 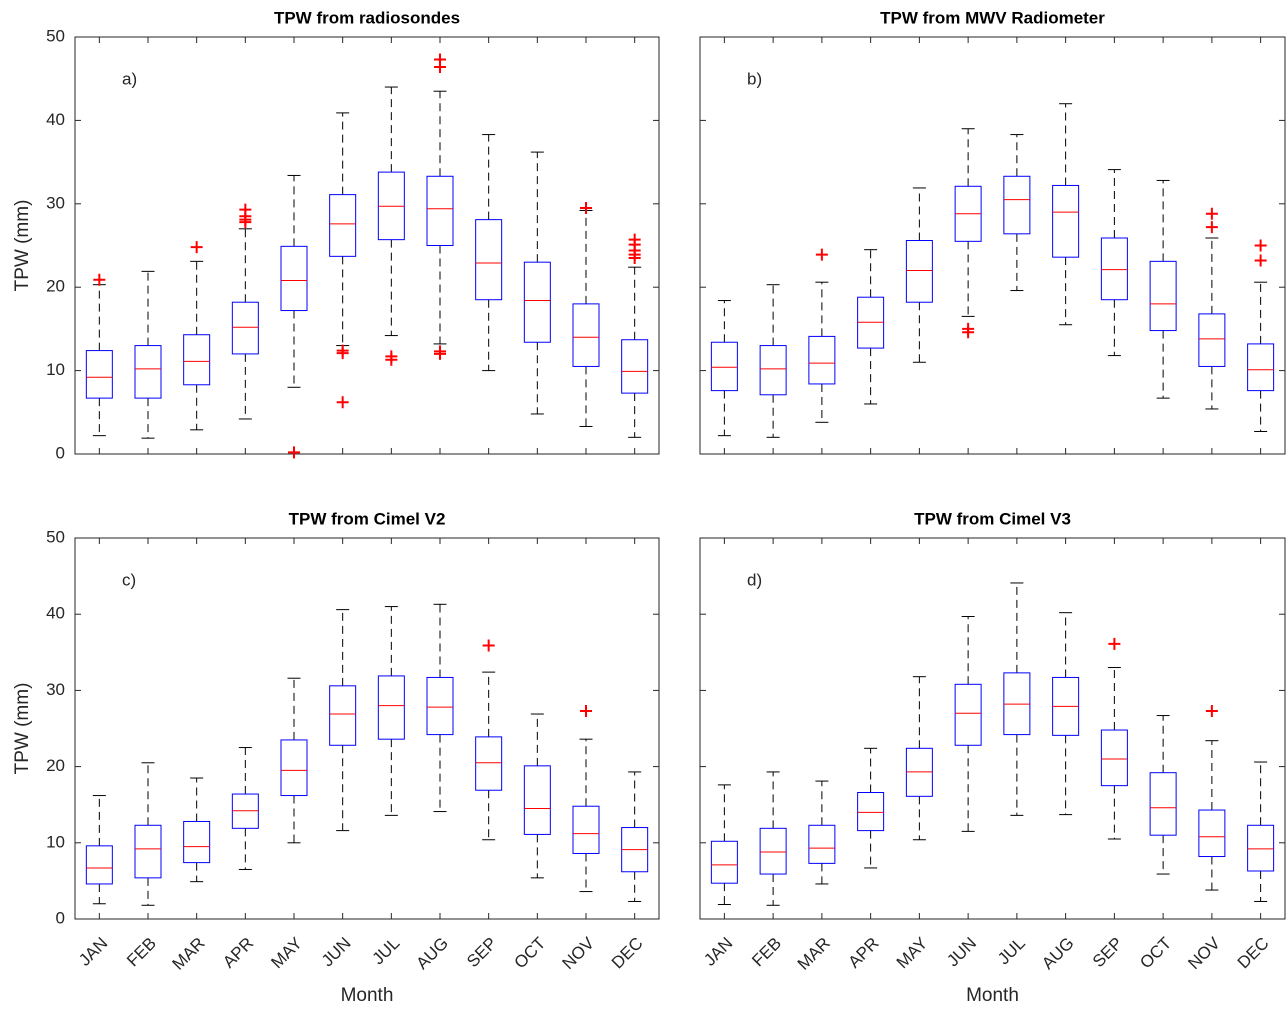 What do you see at coordinates (992, 17) in the screenshot?
I see `panel-title: TPW from MWV Radiometer` at bounding box center [992, 17].